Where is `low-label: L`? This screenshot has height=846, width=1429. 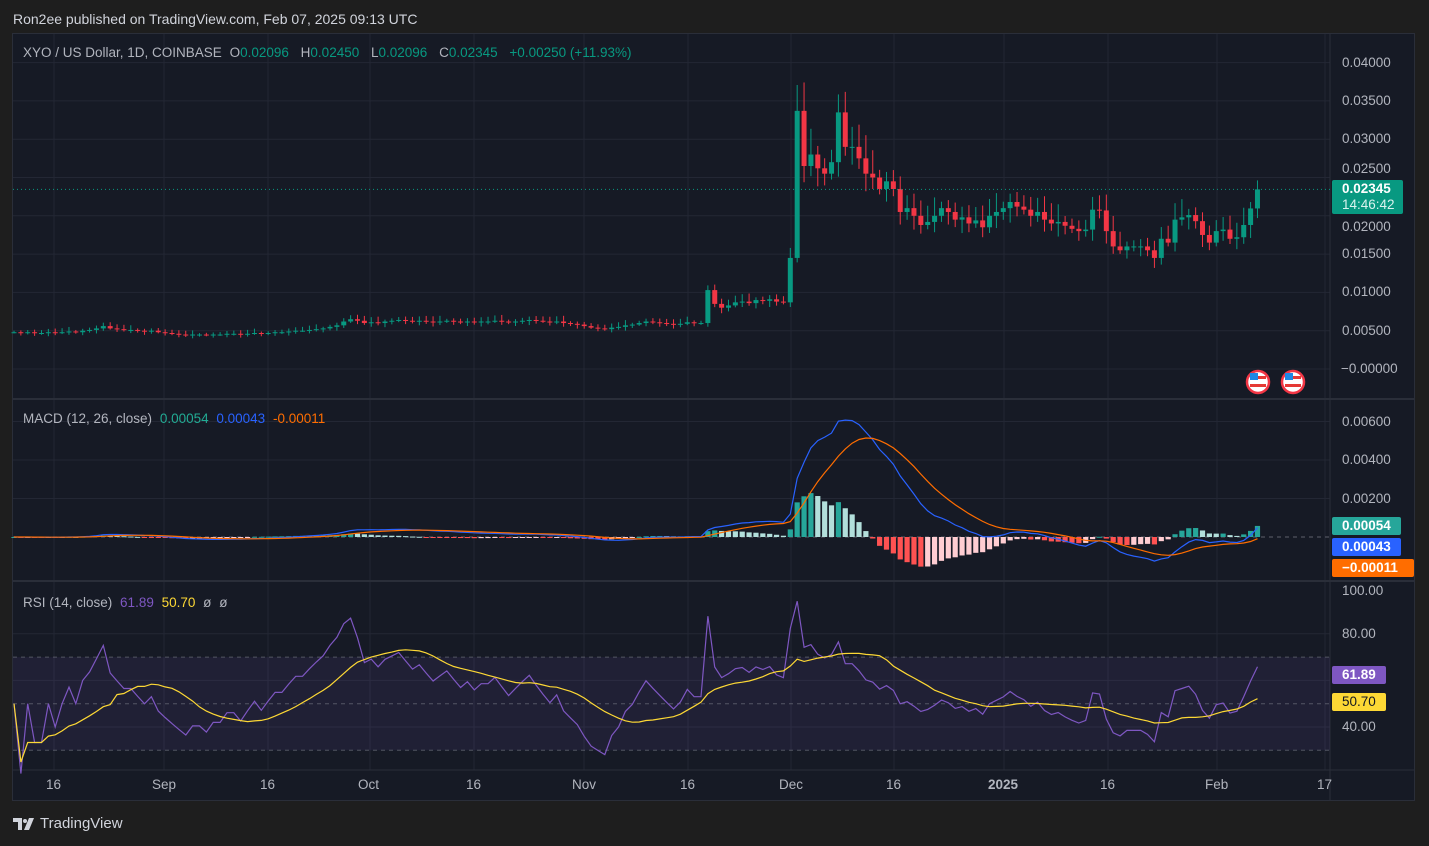
low-label: L is located at coordinates (375, 52).